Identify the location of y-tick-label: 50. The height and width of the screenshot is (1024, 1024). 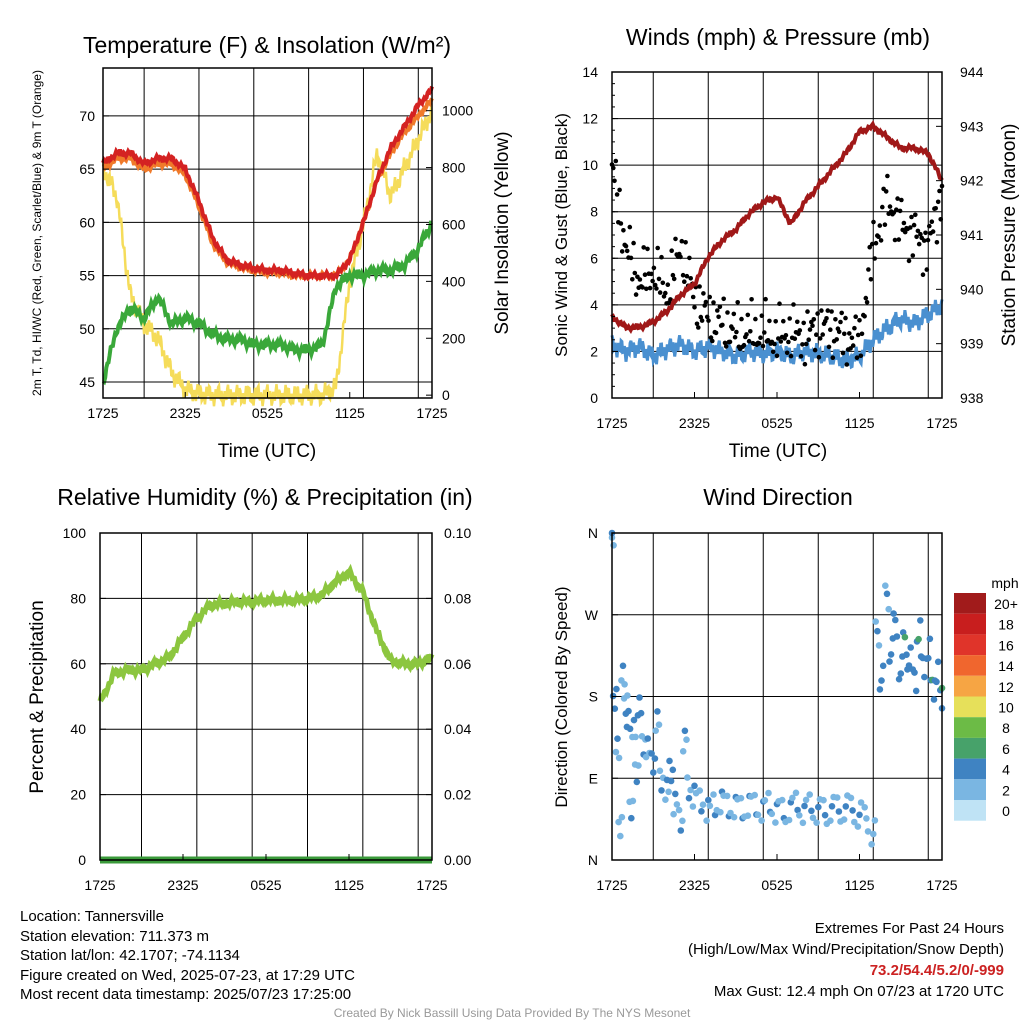
(87, 329).